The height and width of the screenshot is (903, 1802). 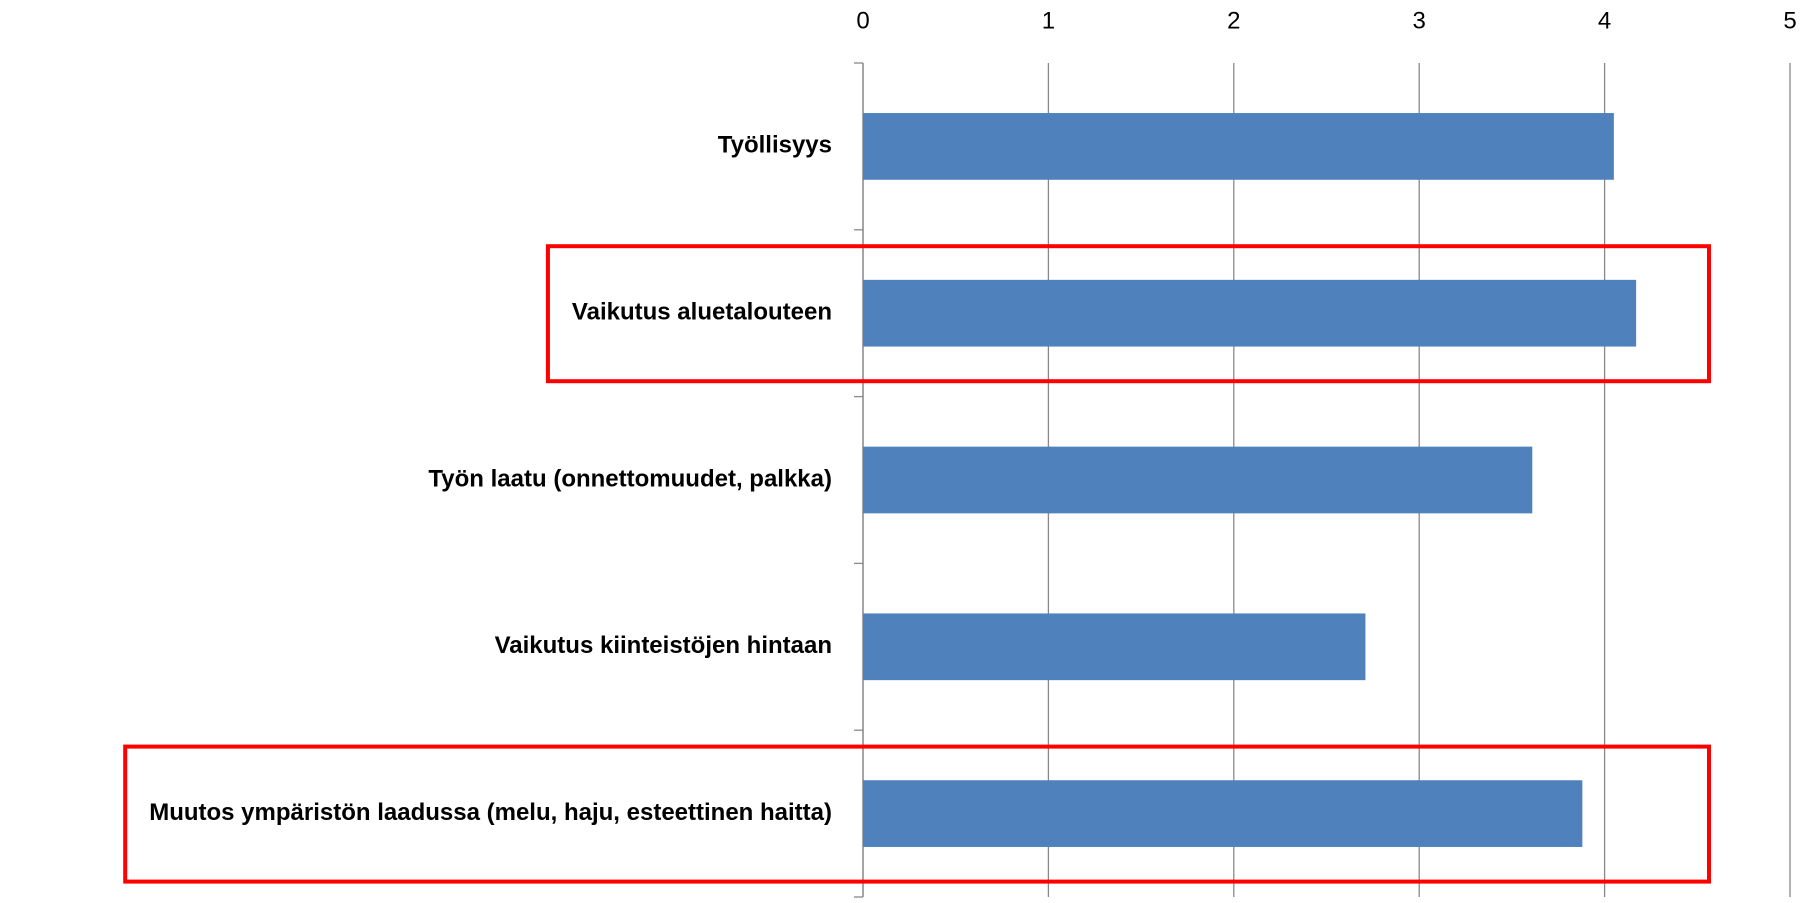 What do you see at coordinates (775, 145) in the screenshot?
I see `y-tick-label: Työllisyys` at bounding box center [775, 145].